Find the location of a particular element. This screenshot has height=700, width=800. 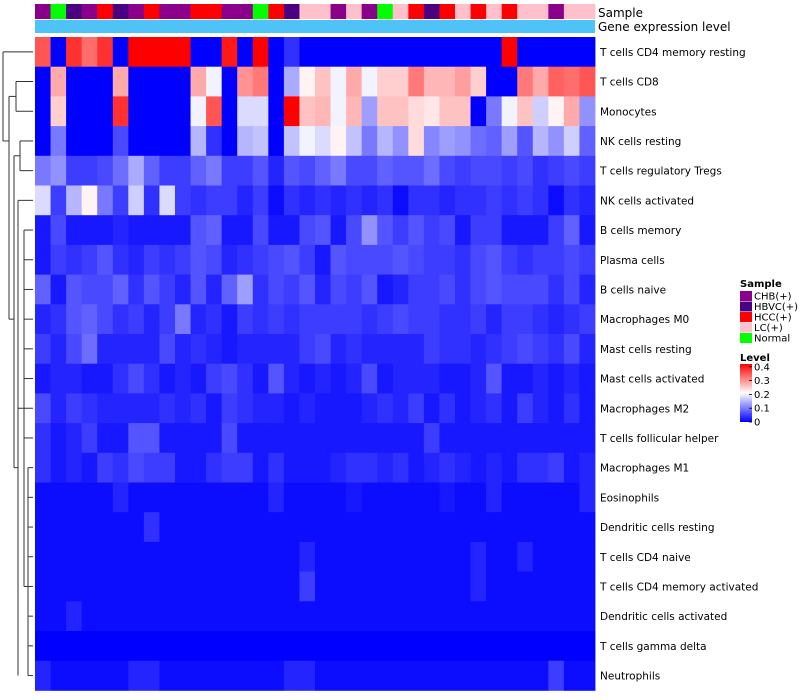

sample-legend-label: HBVC(+) is located at coordinates (776, 307).